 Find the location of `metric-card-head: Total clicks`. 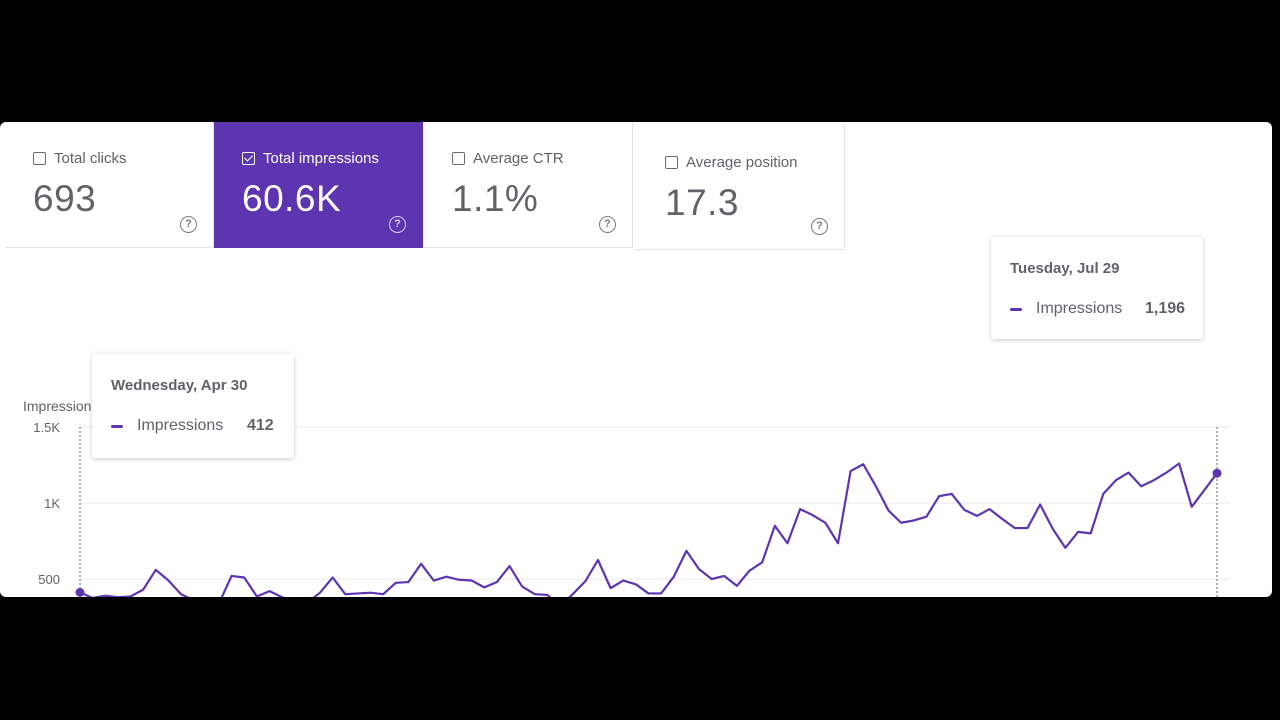

metric-card-head: Total clicks is located at coordinates (80, 158).